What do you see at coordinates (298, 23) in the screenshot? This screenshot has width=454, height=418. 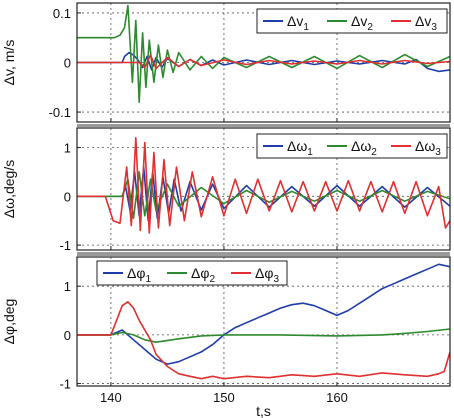 I see `legend-label-1: Δv1` at bounding box center [298, 23].